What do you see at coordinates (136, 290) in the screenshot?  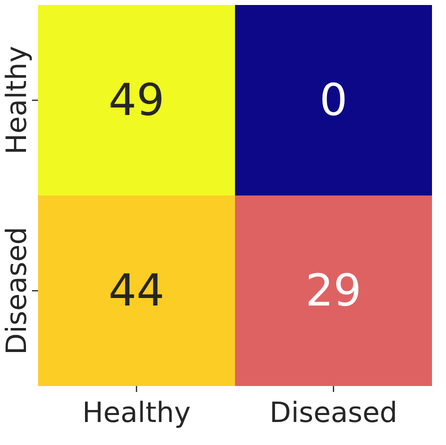 I see `data-label: 44` at bounding box center [136, 290].